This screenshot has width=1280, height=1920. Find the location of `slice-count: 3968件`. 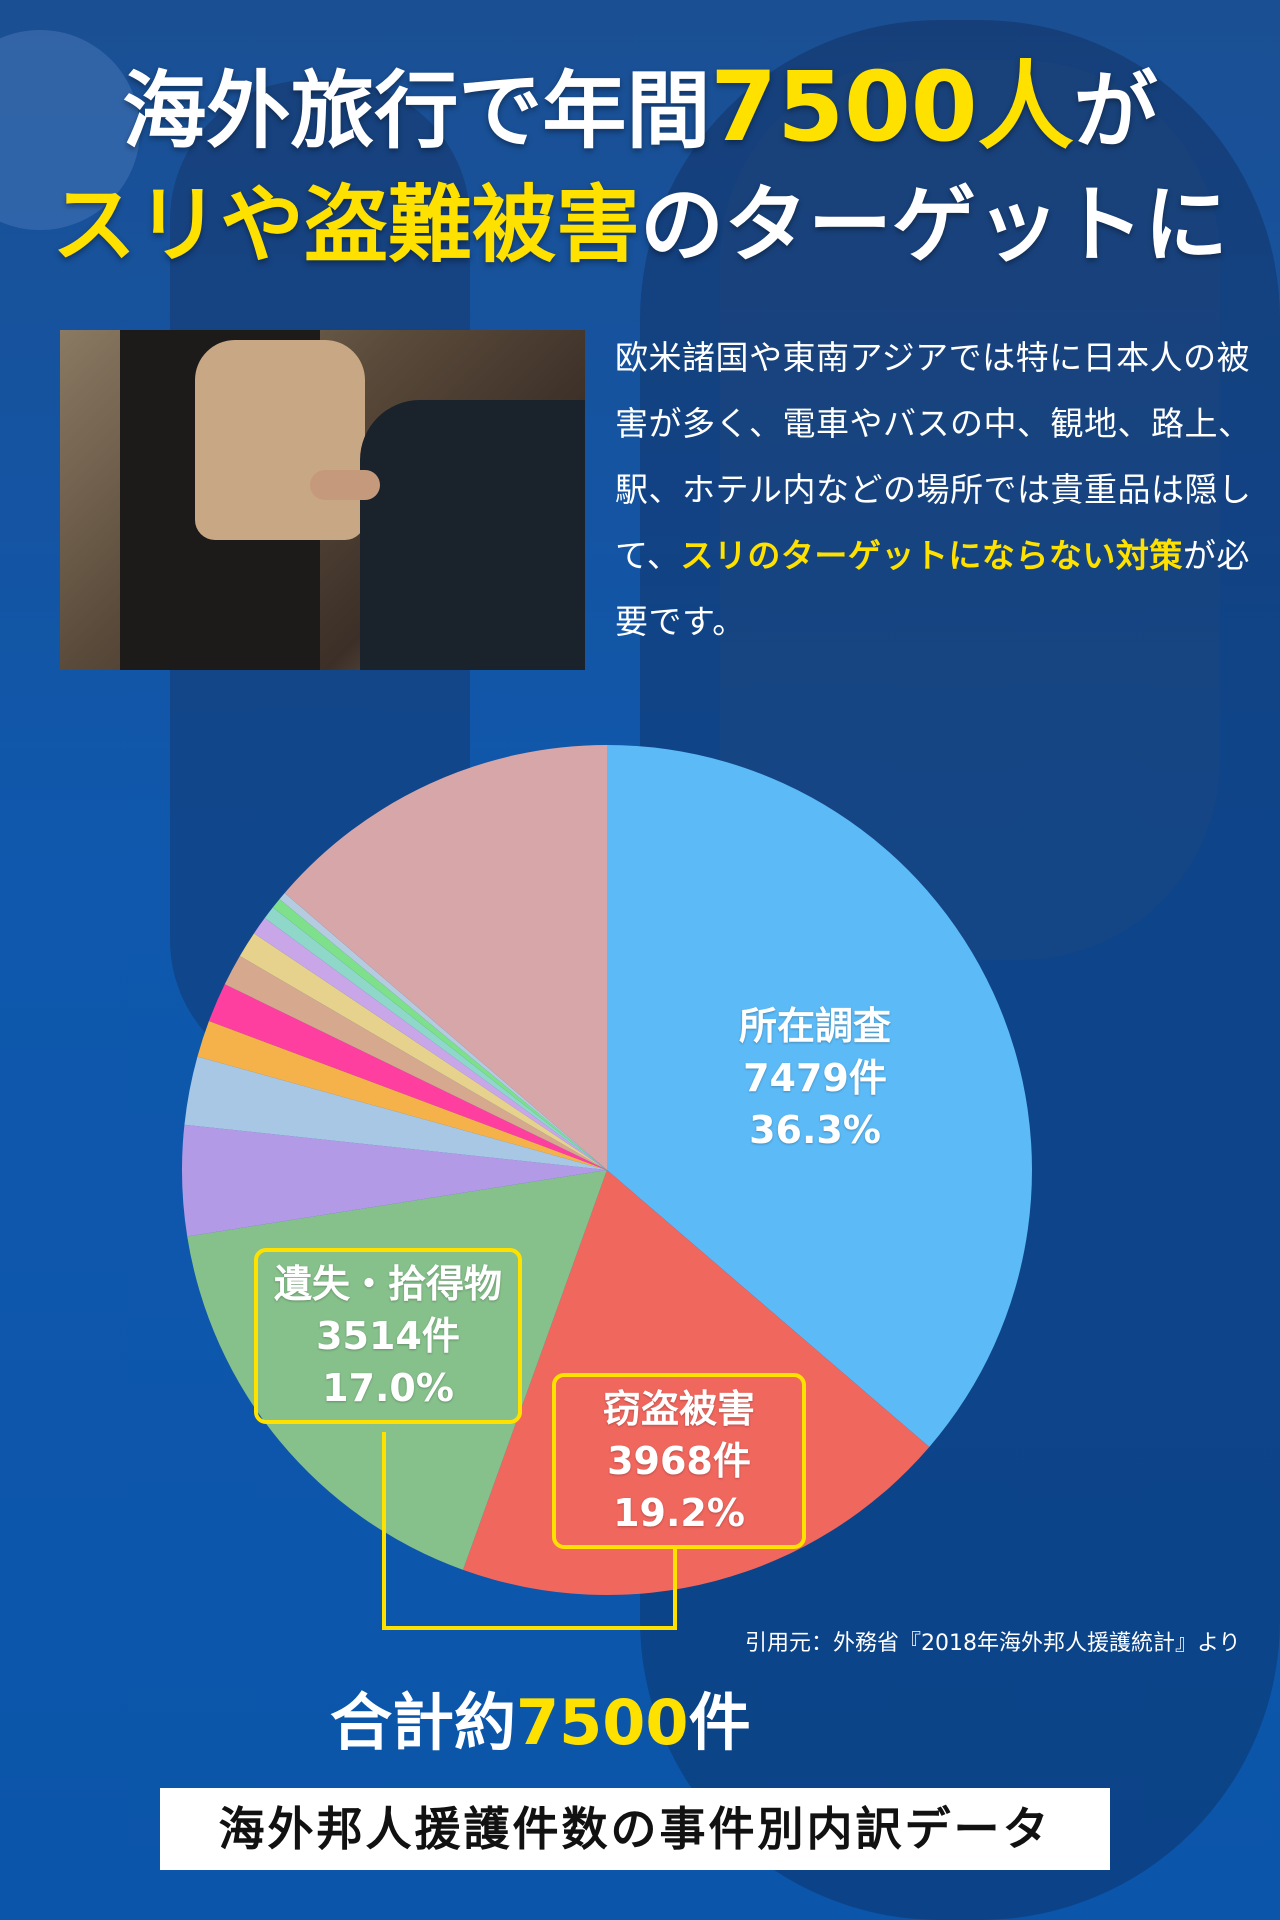

slice-count: 3968件 is located at coordinates (679, 1461).